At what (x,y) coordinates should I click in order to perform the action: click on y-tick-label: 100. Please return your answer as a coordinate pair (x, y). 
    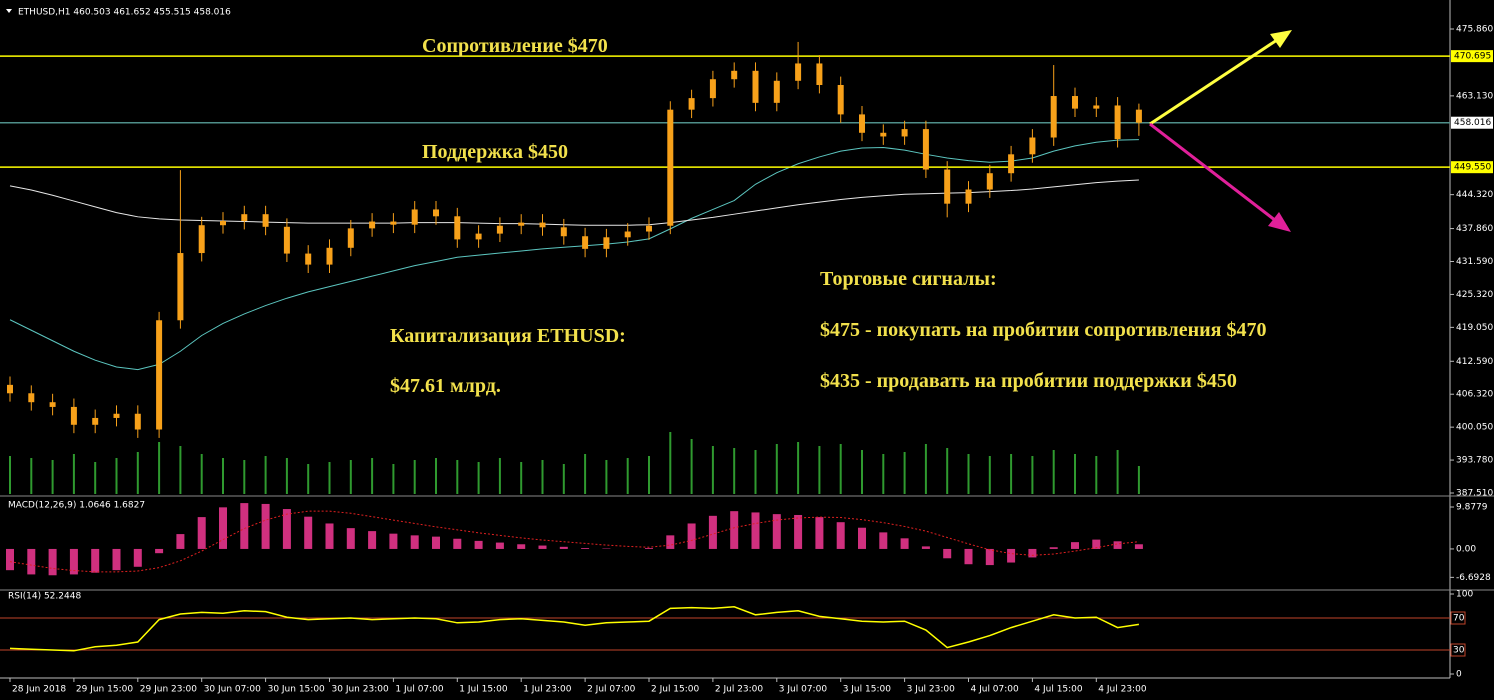
    Looking at the image, I should click on (1464, 595).